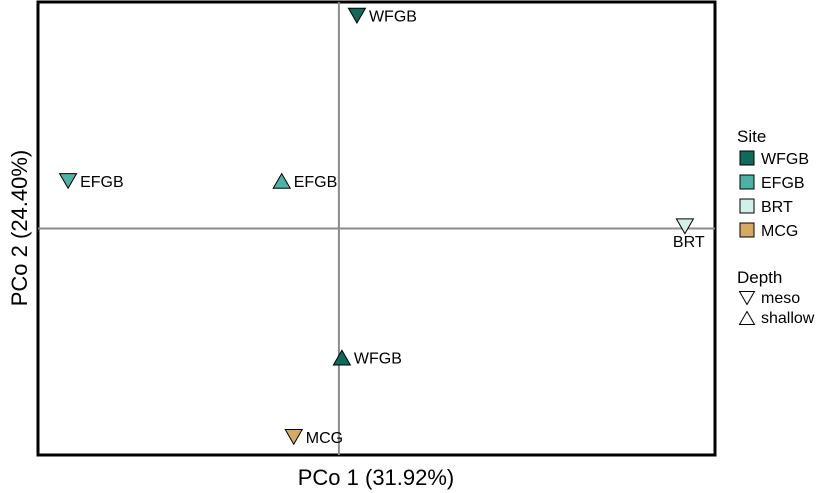 The width and height of the screenshot is (828, 493). What do you see at coordinates (324, 438) in the screenshot?
I see `point-label: MCG` at bounding box center [324, 438].